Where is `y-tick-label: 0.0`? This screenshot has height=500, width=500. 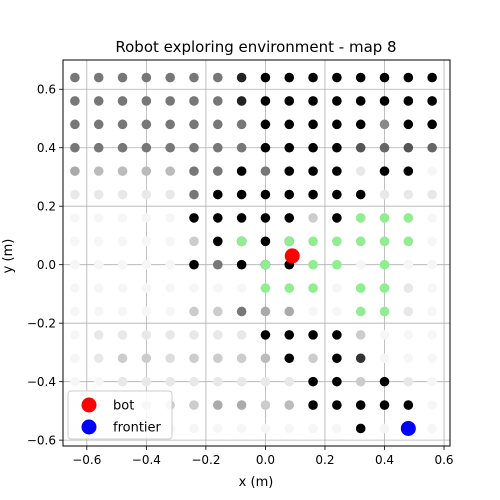
y-tick-label: 0.0 is located at coordinates (46, 265).